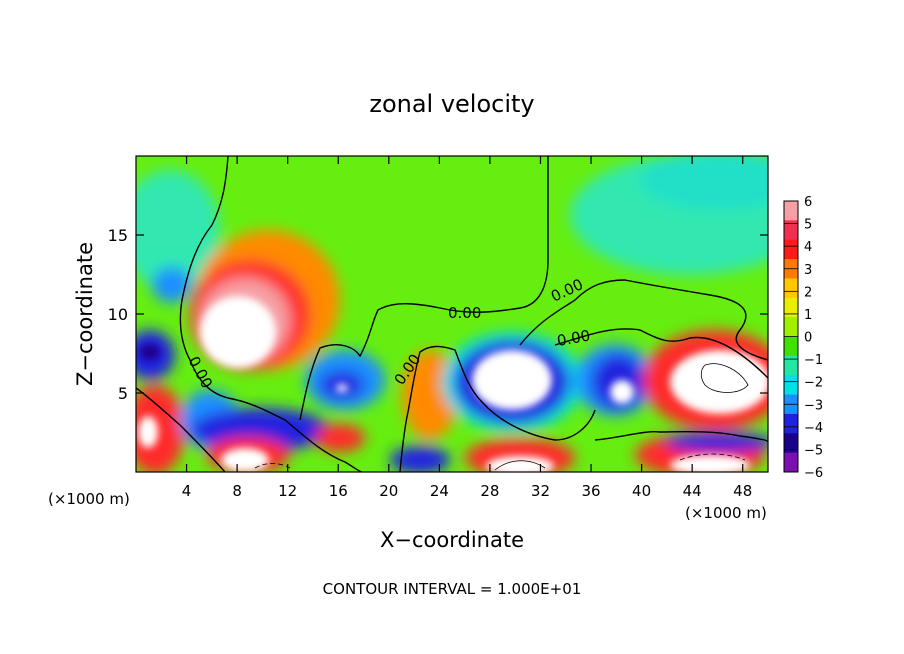  Describe the element at coordinates (724, 378) in the screenshot. I see `contour-line-thin-right` at that location.